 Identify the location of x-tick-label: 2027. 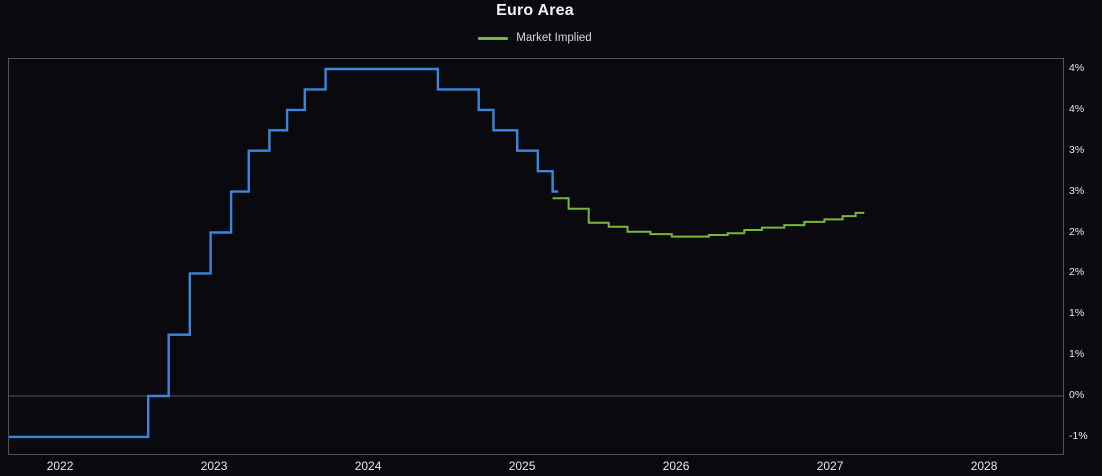
(830, 466).